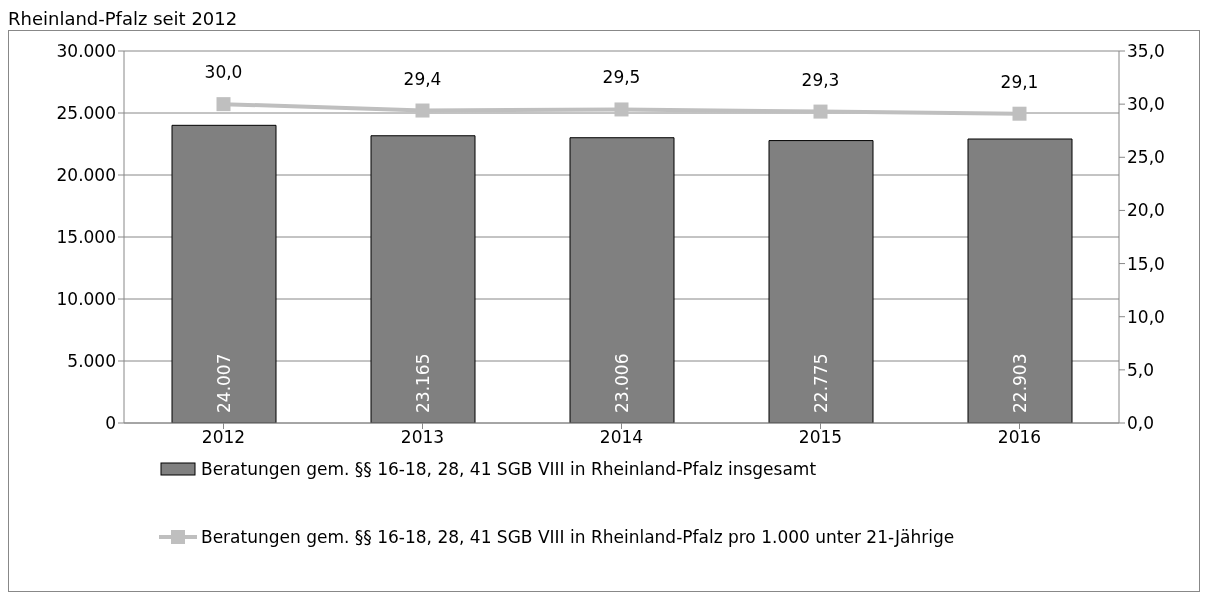 This screenshot has width=1211, height=606. I want to click on data-label: 29,4, so click(422, 78).